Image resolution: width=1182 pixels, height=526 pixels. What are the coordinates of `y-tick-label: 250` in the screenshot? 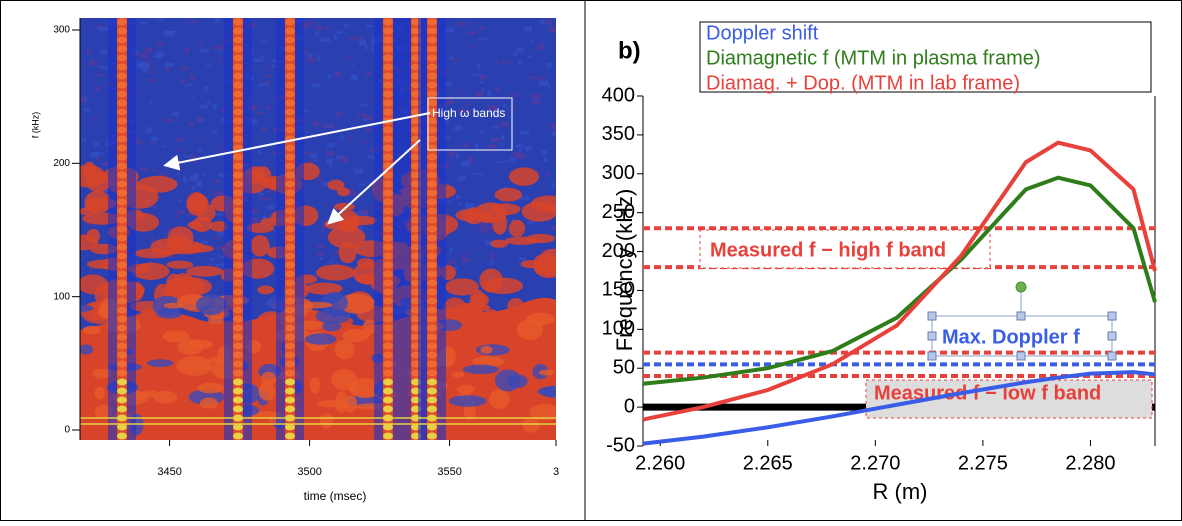 It's located at (618, 212).